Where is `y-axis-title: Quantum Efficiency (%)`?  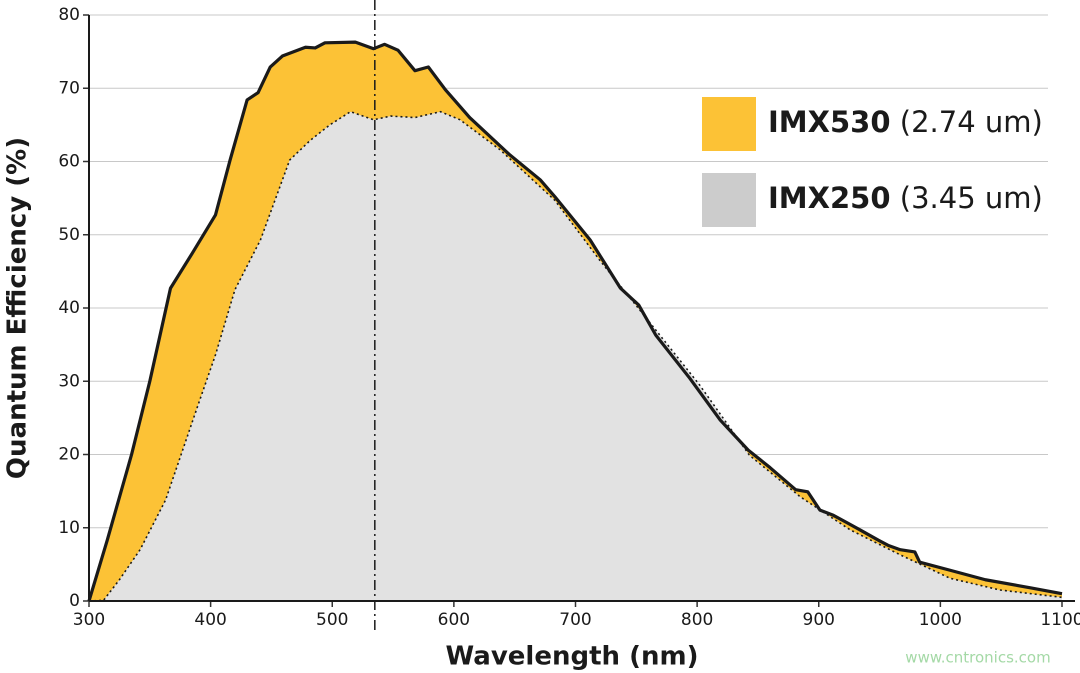
y-axis-title: Quantum Efficiency (%) is located at coordinates (18, 308).